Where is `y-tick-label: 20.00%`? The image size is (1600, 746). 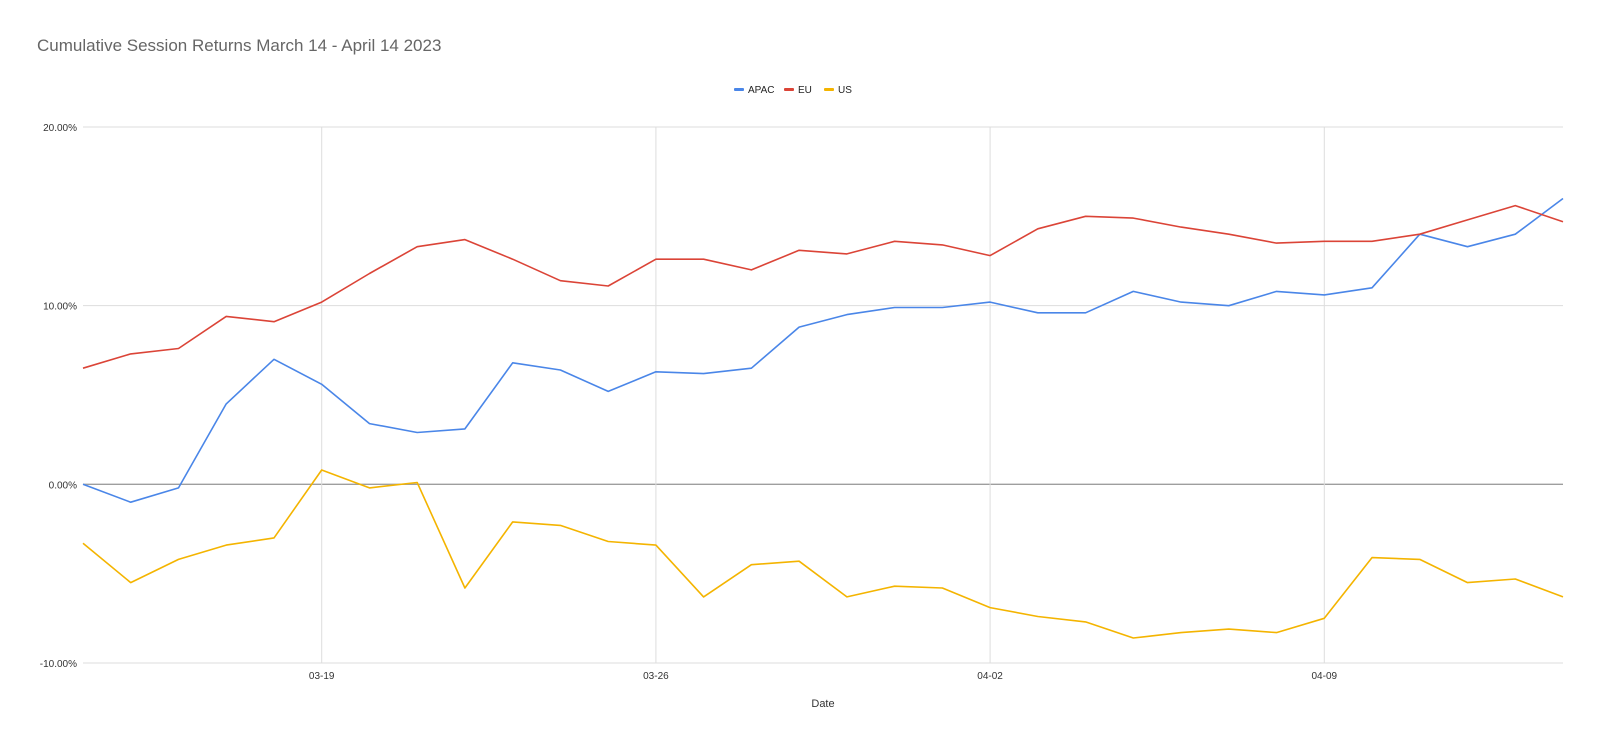
y-tick-label: 20.00% is located at coordinates (60, 128).